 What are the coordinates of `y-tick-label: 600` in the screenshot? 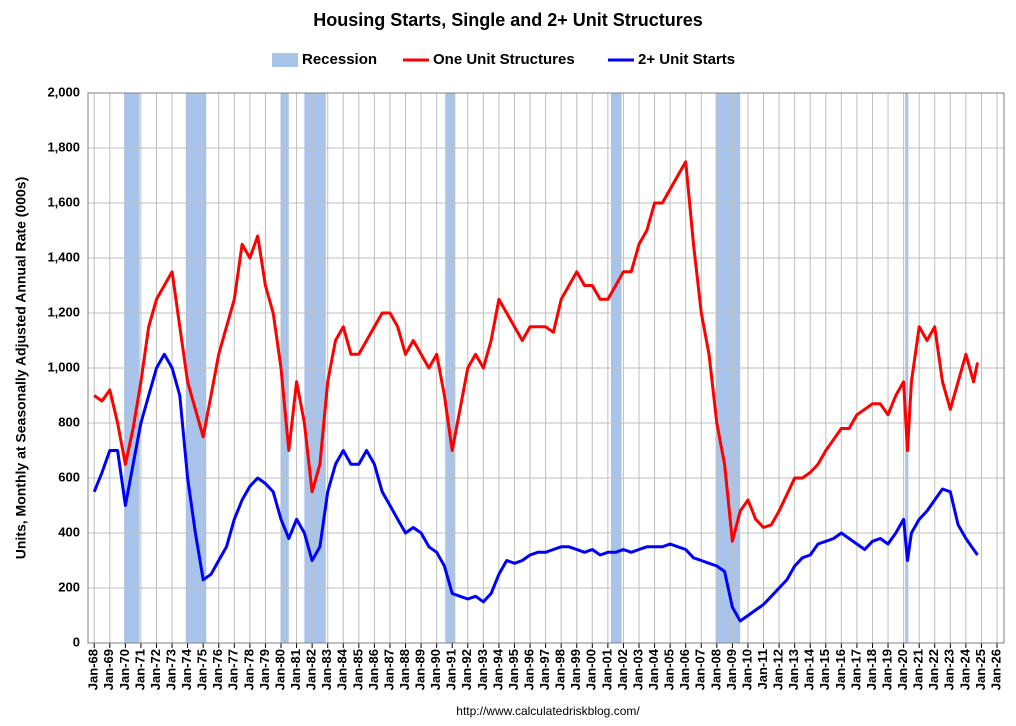 It's located at (69, 476).